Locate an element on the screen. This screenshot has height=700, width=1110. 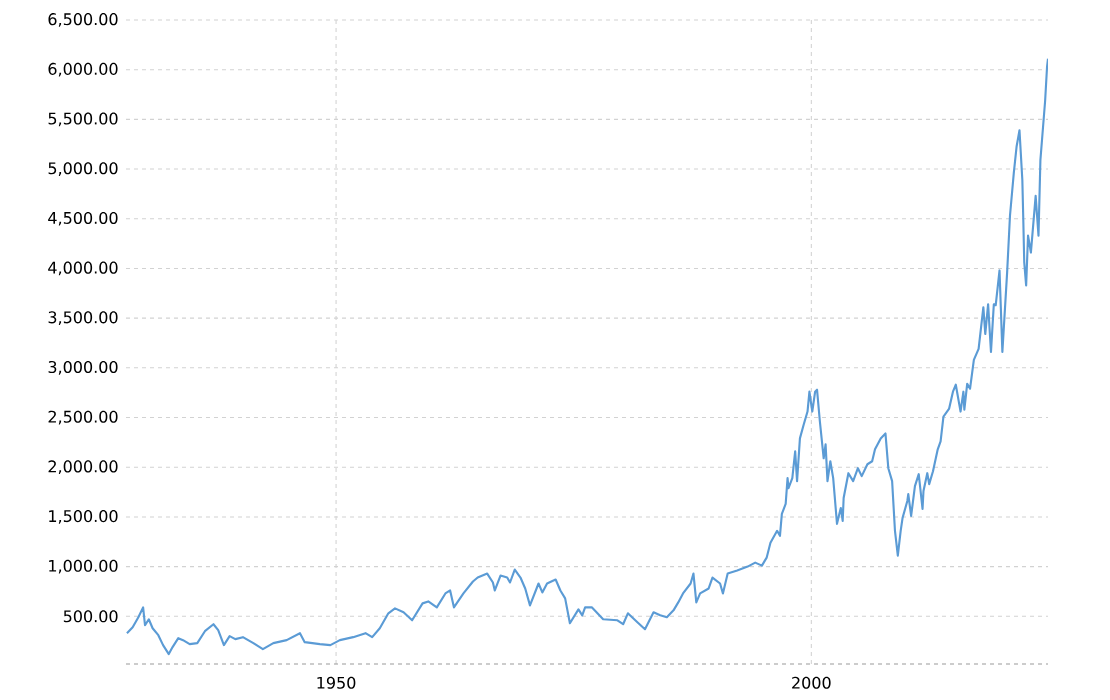
y-tick-label: 5,500.00 is located at coordinates (83, 119).